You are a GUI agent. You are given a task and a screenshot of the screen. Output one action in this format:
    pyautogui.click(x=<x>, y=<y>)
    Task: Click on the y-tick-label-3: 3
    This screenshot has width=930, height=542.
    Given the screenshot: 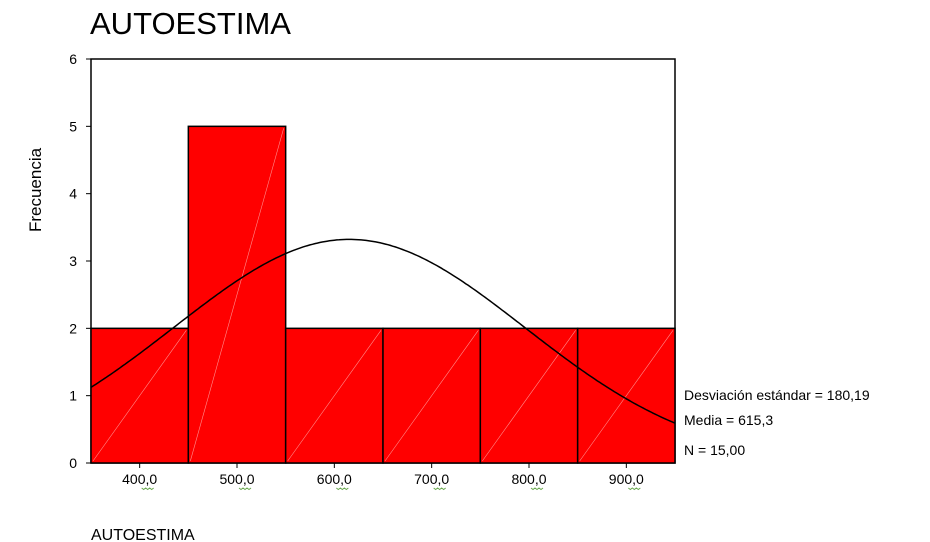 What is the action you would take?
    pyautogui.click(x=73, y=261)
    